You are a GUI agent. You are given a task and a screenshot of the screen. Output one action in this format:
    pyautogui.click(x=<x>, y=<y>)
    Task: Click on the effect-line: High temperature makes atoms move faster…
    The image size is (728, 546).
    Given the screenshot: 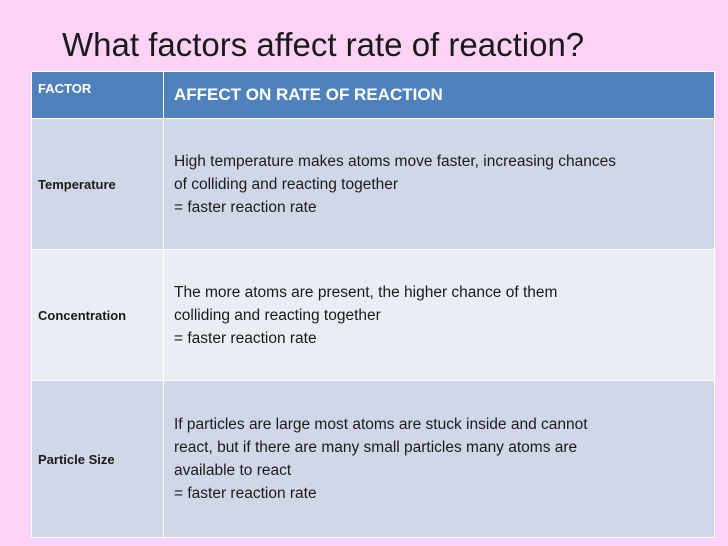 What is the action you would take?
    pyautogui.click(x=395, y=161)
    